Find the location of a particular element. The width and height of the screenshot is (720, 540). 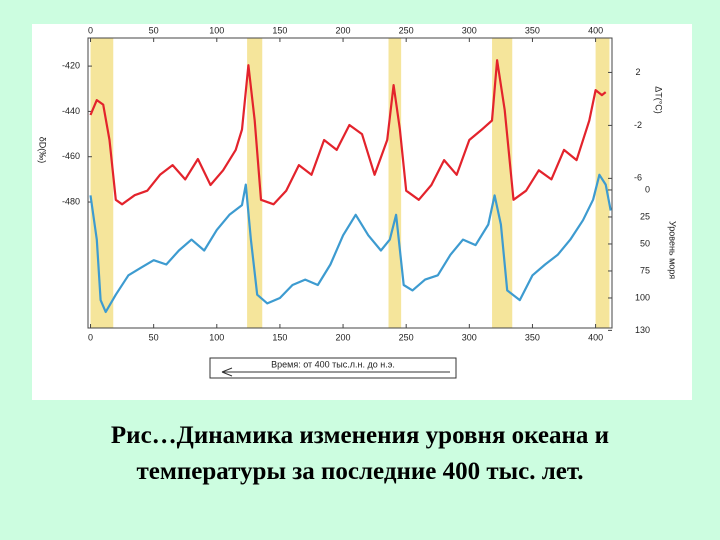

x-tick-label: 300 is located at coordinates (469, 337).